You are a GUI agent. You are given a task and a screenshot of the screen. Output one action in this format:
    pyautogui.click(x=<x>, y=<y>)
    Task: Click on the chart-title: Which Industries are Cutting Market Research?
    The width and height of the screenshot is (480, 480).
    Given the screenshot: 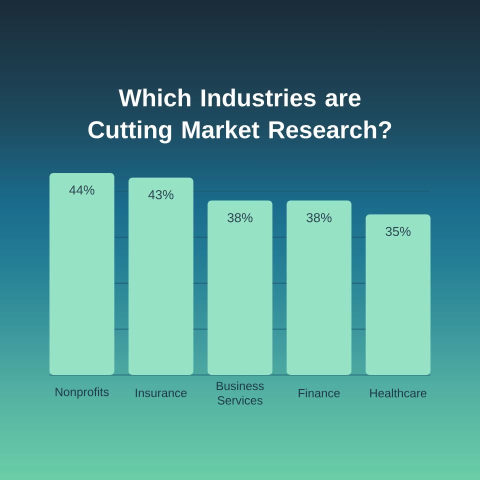 What is the action you would take?
    pyautogui.click(x=240, y=116)
    